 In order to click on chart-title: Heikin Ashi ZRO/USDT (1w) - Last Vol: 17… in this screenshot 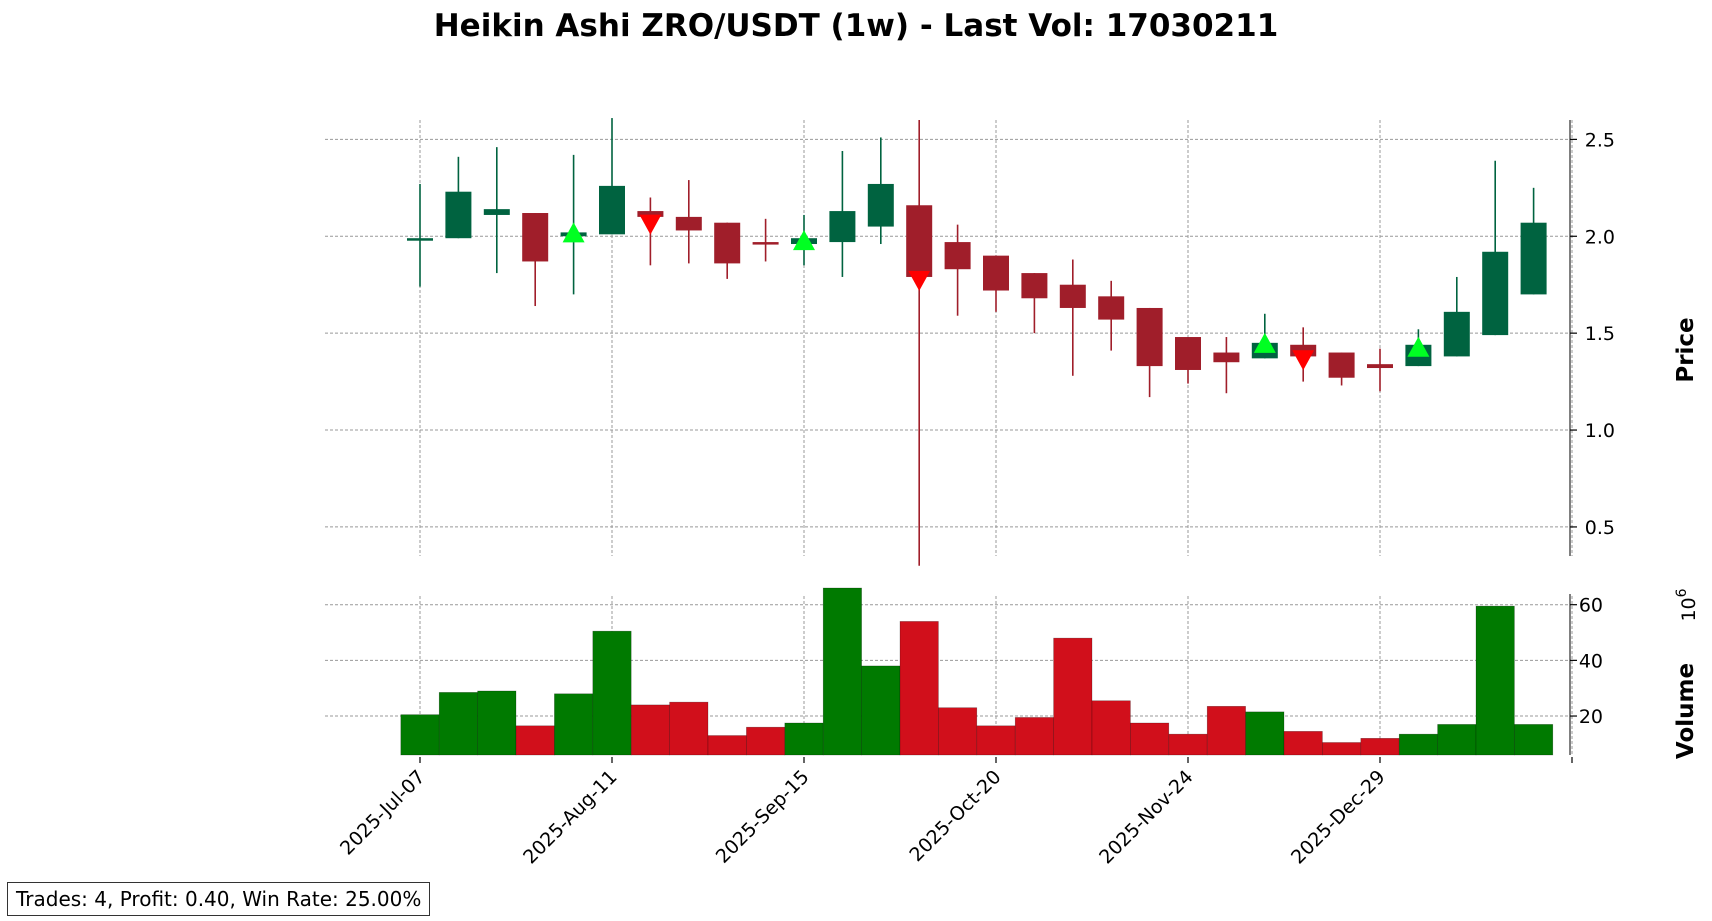, I will do `click(856, 26)`.